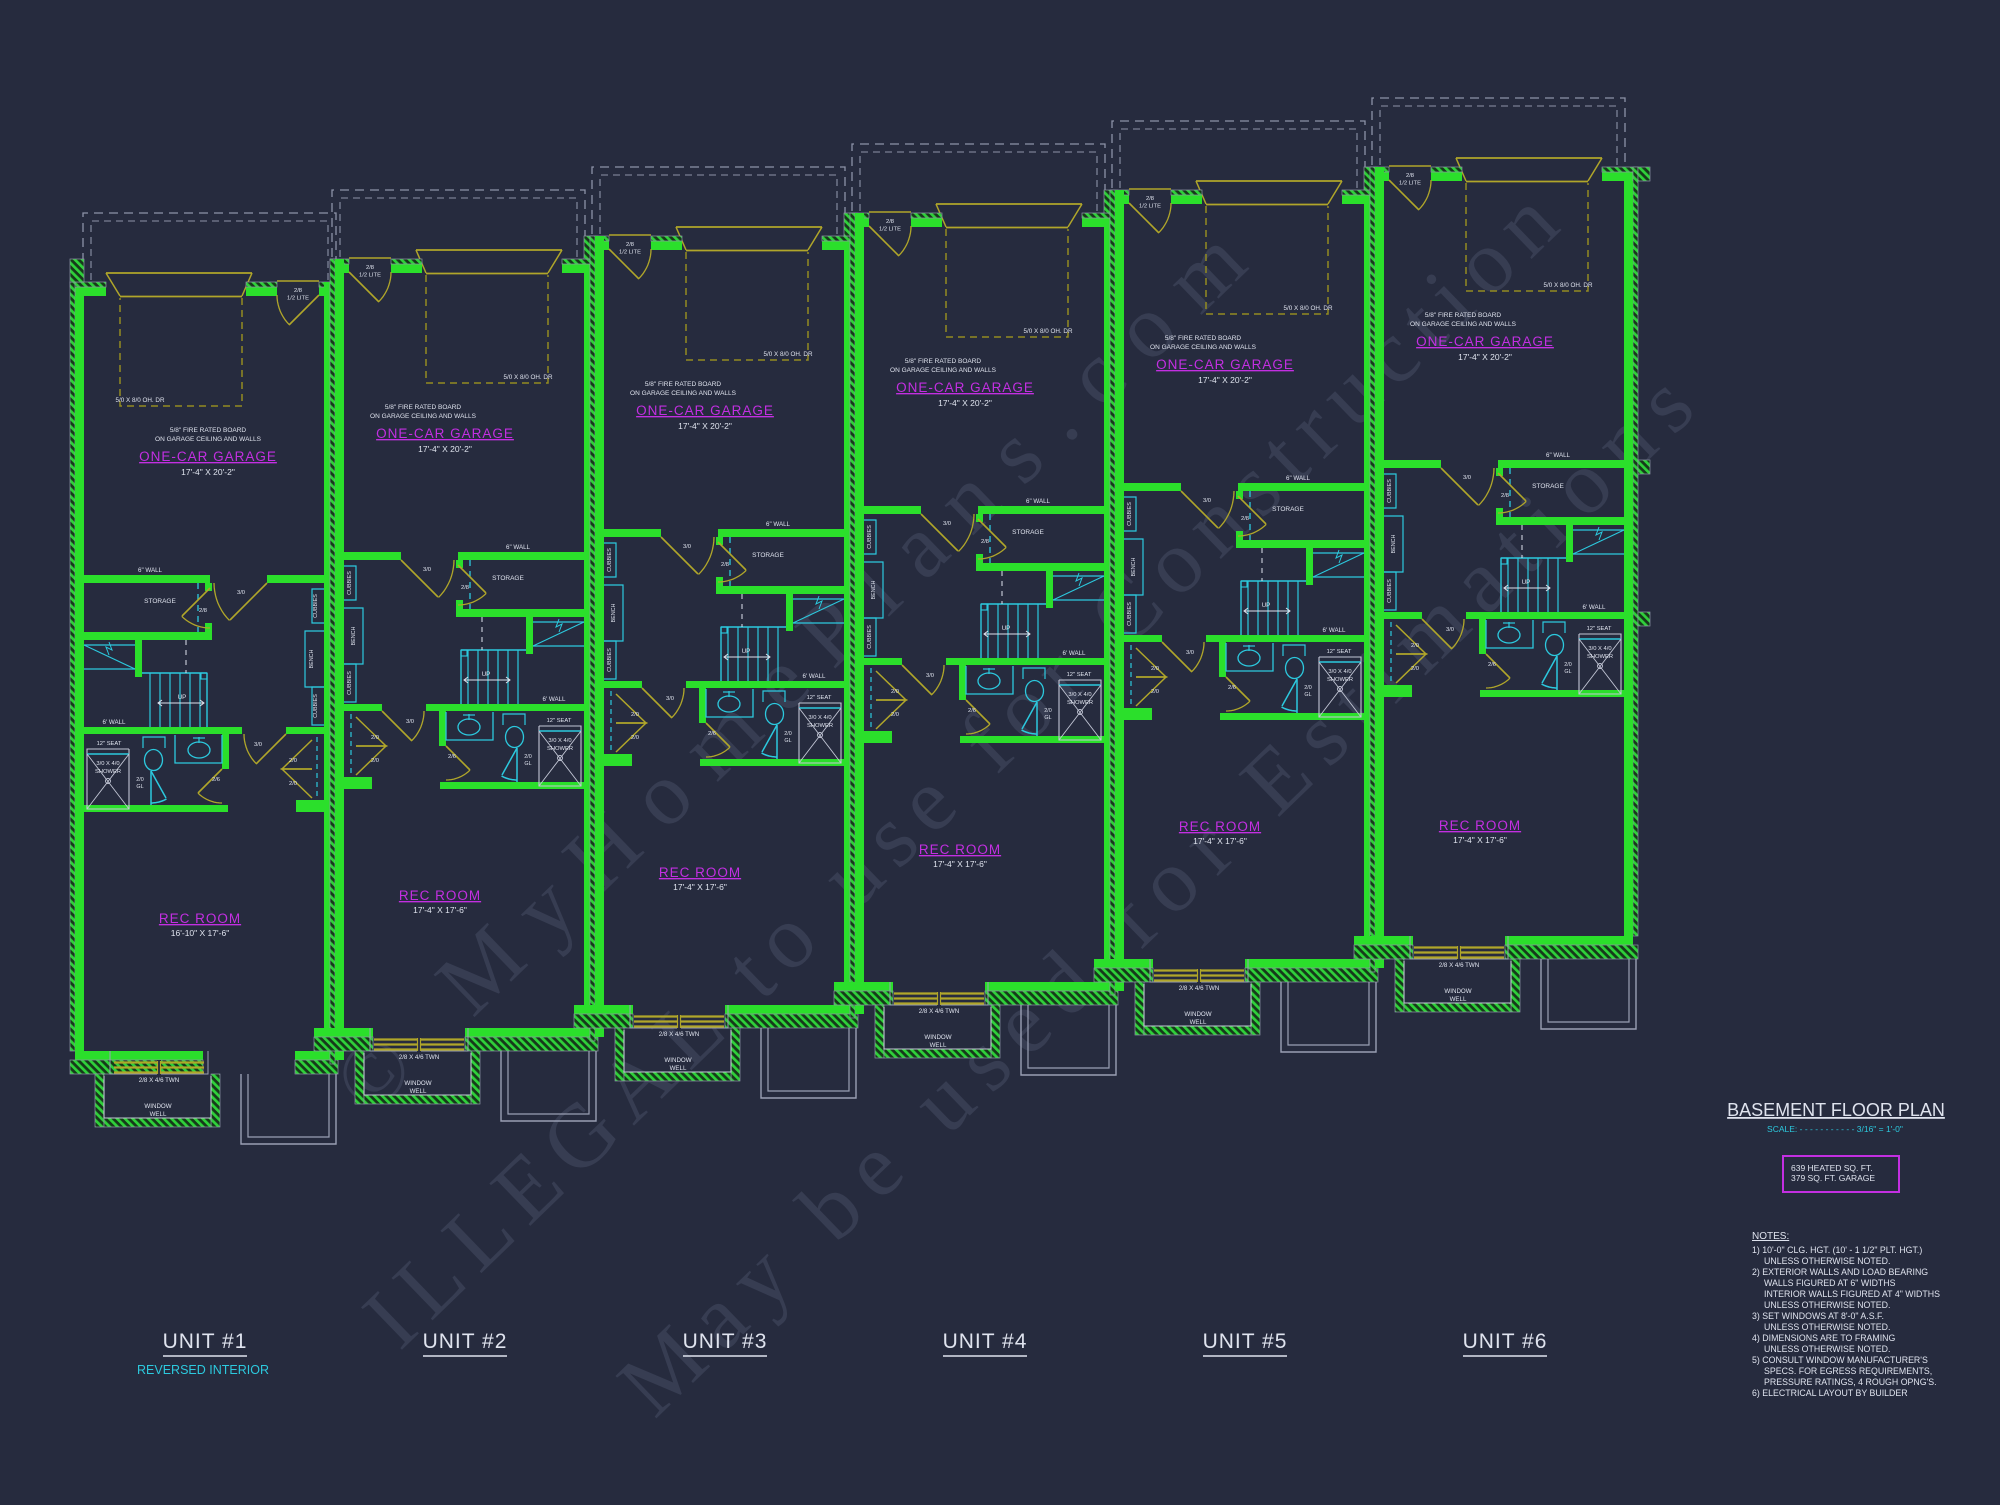 Image resolution: width=2000 pixels, height=1505 pixels. Describe the element at coordinates (1770, 1236) in the screenshot. I see `svg-text: NOTES:` at that location.